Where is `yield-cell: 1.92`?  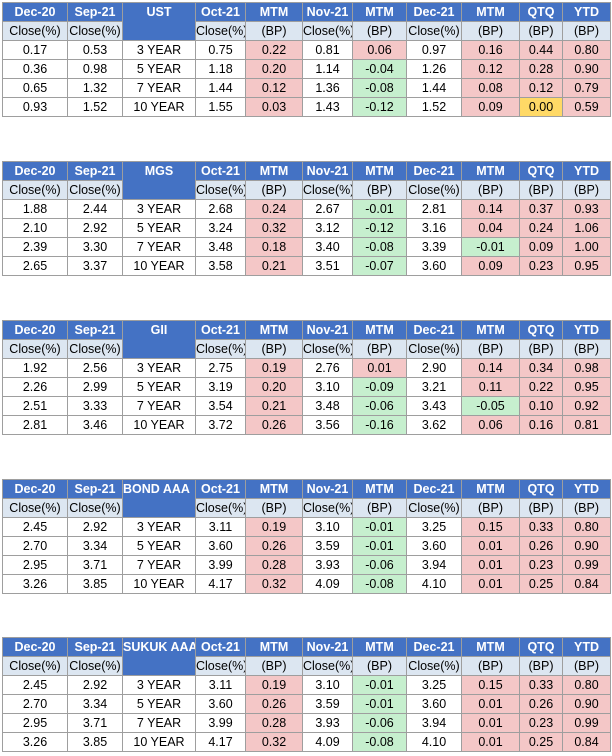
yield-cell: 1.92 is located at coordinates (35, 368).